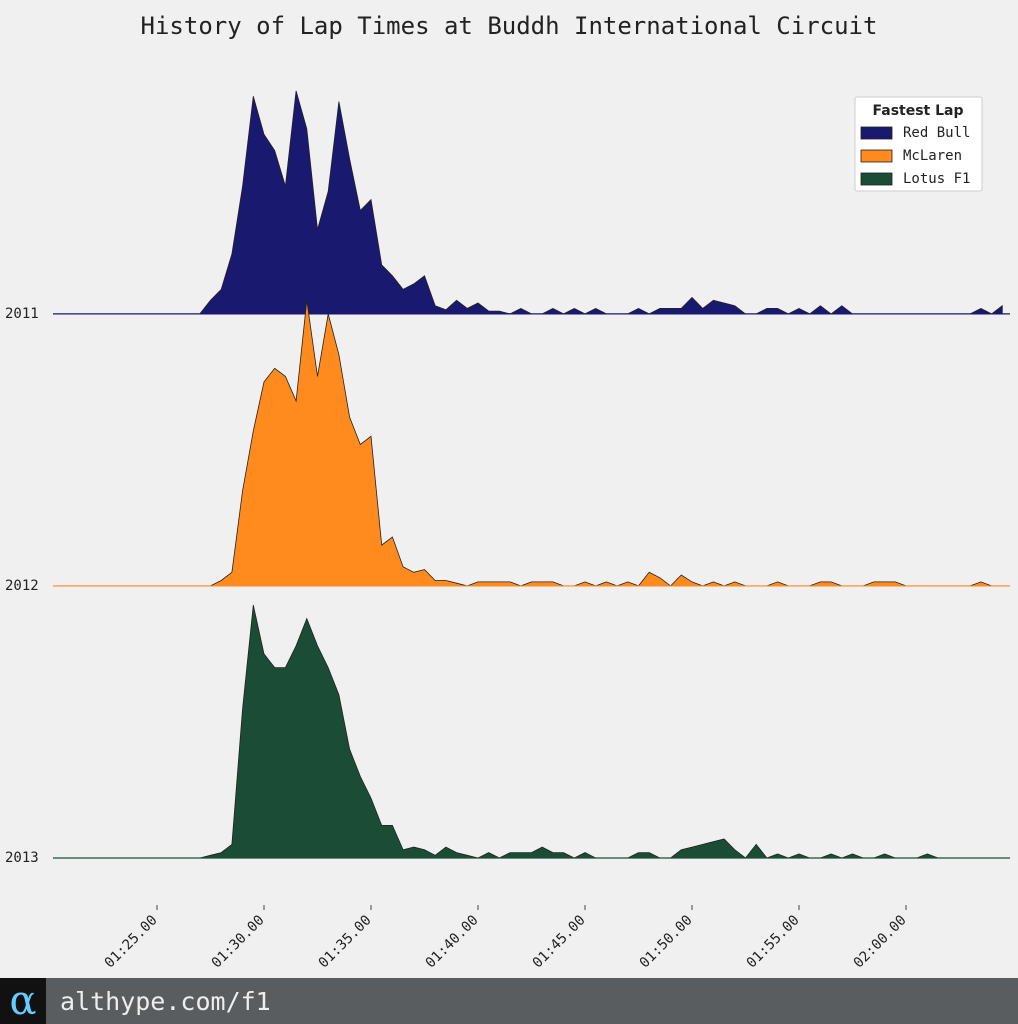 This screenshot has height=1024, width=1018. What do you see at coordinates (559, 941) in the screenshot?
I see `x-tick-label: 01:45.00` at bounding box center [559, 941].